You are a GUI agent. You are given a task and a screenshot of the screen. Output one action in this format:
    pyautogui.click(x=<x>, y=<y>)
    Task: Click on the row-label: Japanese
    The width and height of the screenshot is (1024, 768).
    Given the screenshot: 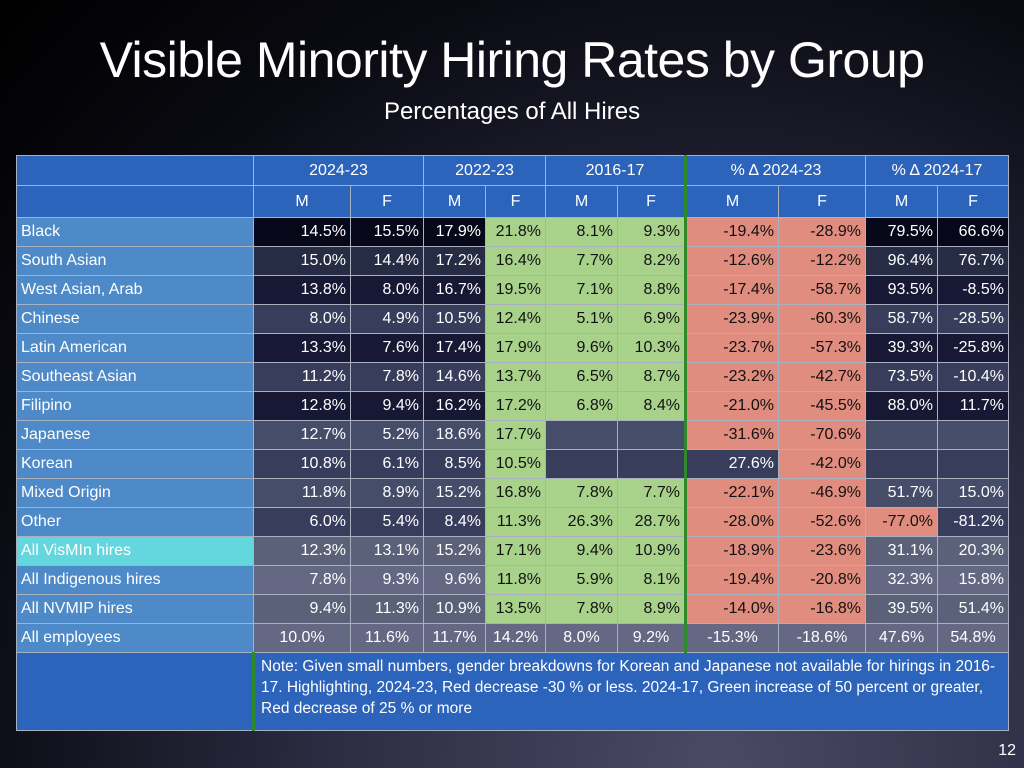 What is the action you would take?
    pyautogui.click(x=135, y=435)
    